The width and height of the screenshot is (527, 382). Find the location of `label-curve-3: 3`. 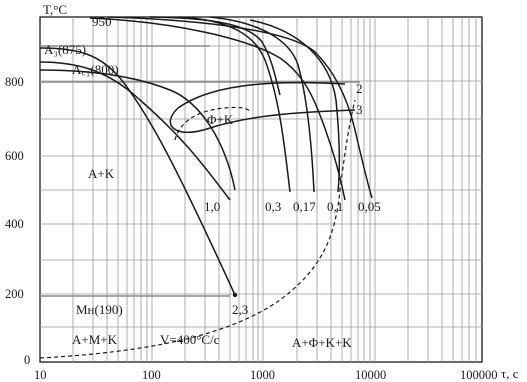

label-curve-3: 3 is located at coordinates (359, 109).